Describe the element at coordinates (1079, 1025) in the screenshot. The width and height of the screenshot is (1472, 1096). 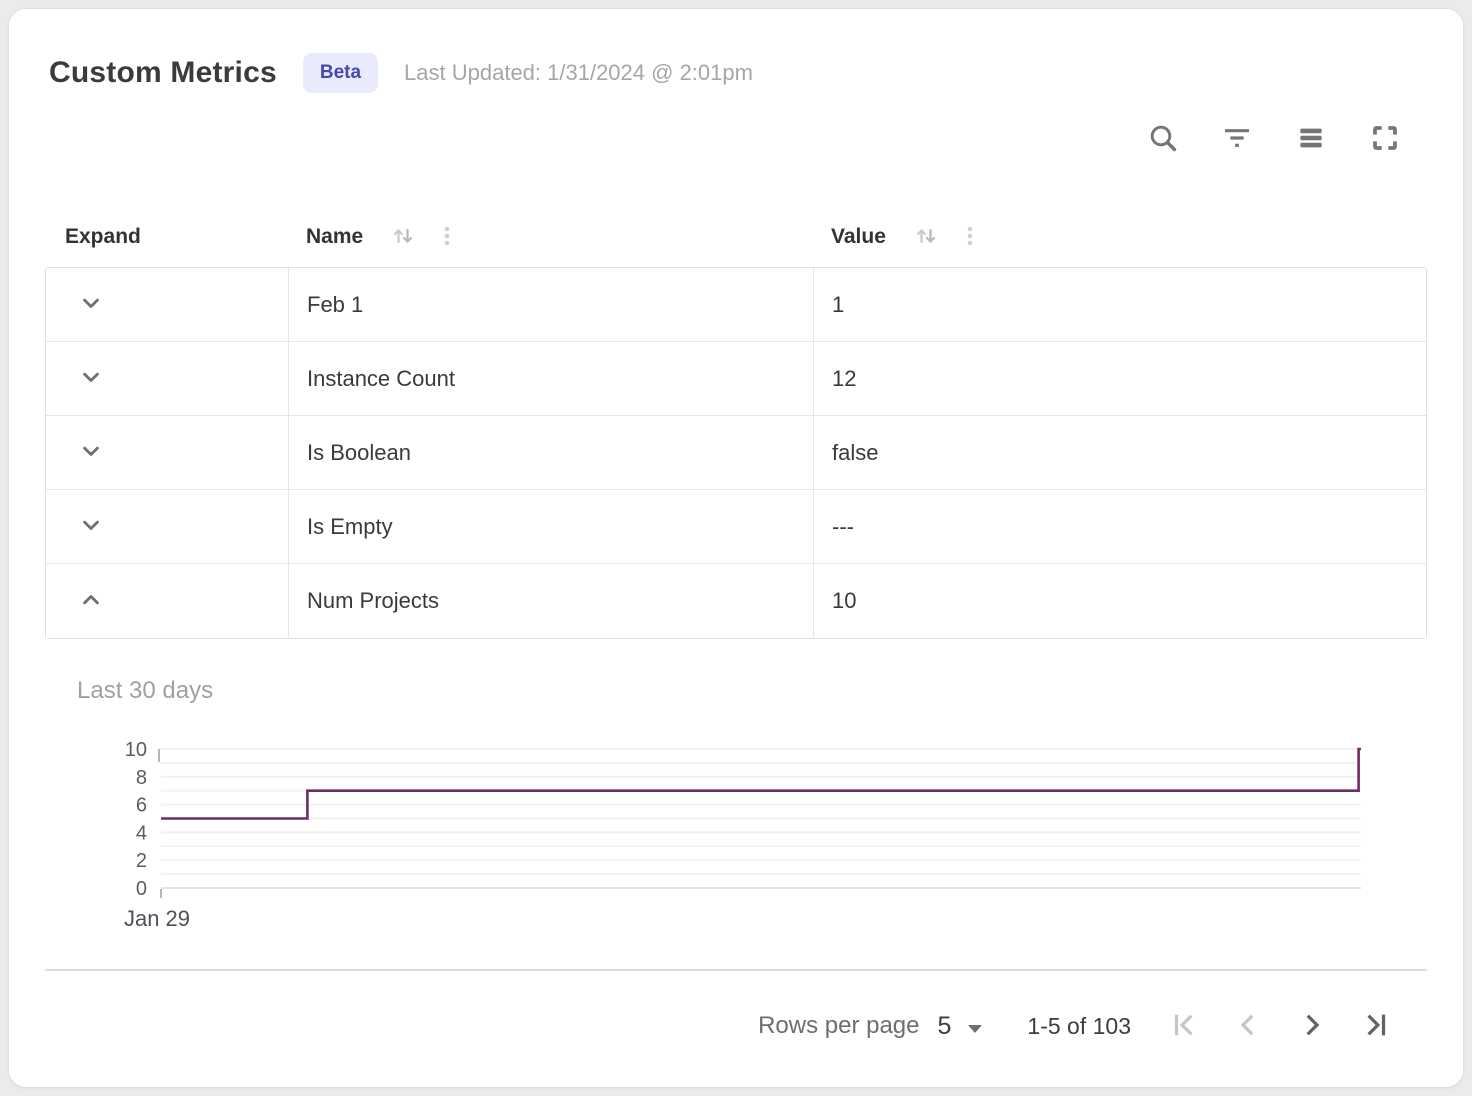
I see `pagination-range-label: 1-5 of 103` at that location.